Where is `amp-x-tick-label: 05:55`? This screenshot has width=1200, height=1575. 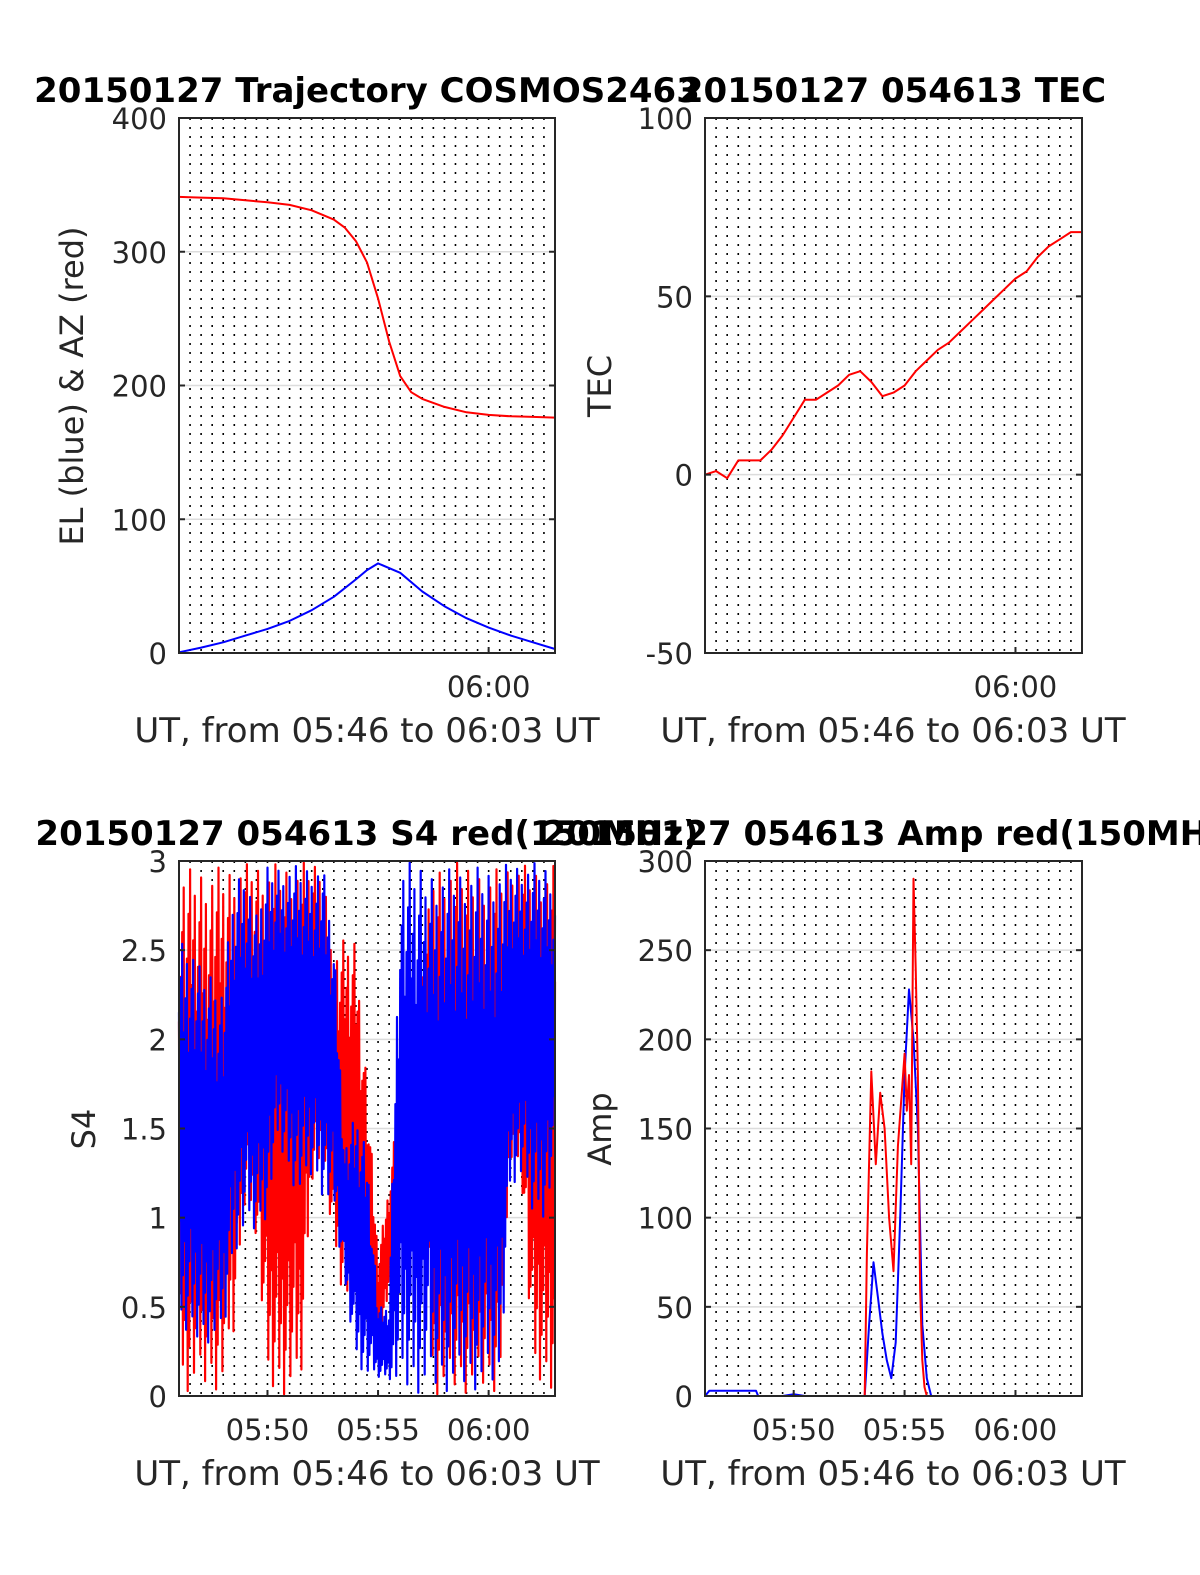 amp-x-tick-label: 05:55 is located at coordinates (905, 1430).